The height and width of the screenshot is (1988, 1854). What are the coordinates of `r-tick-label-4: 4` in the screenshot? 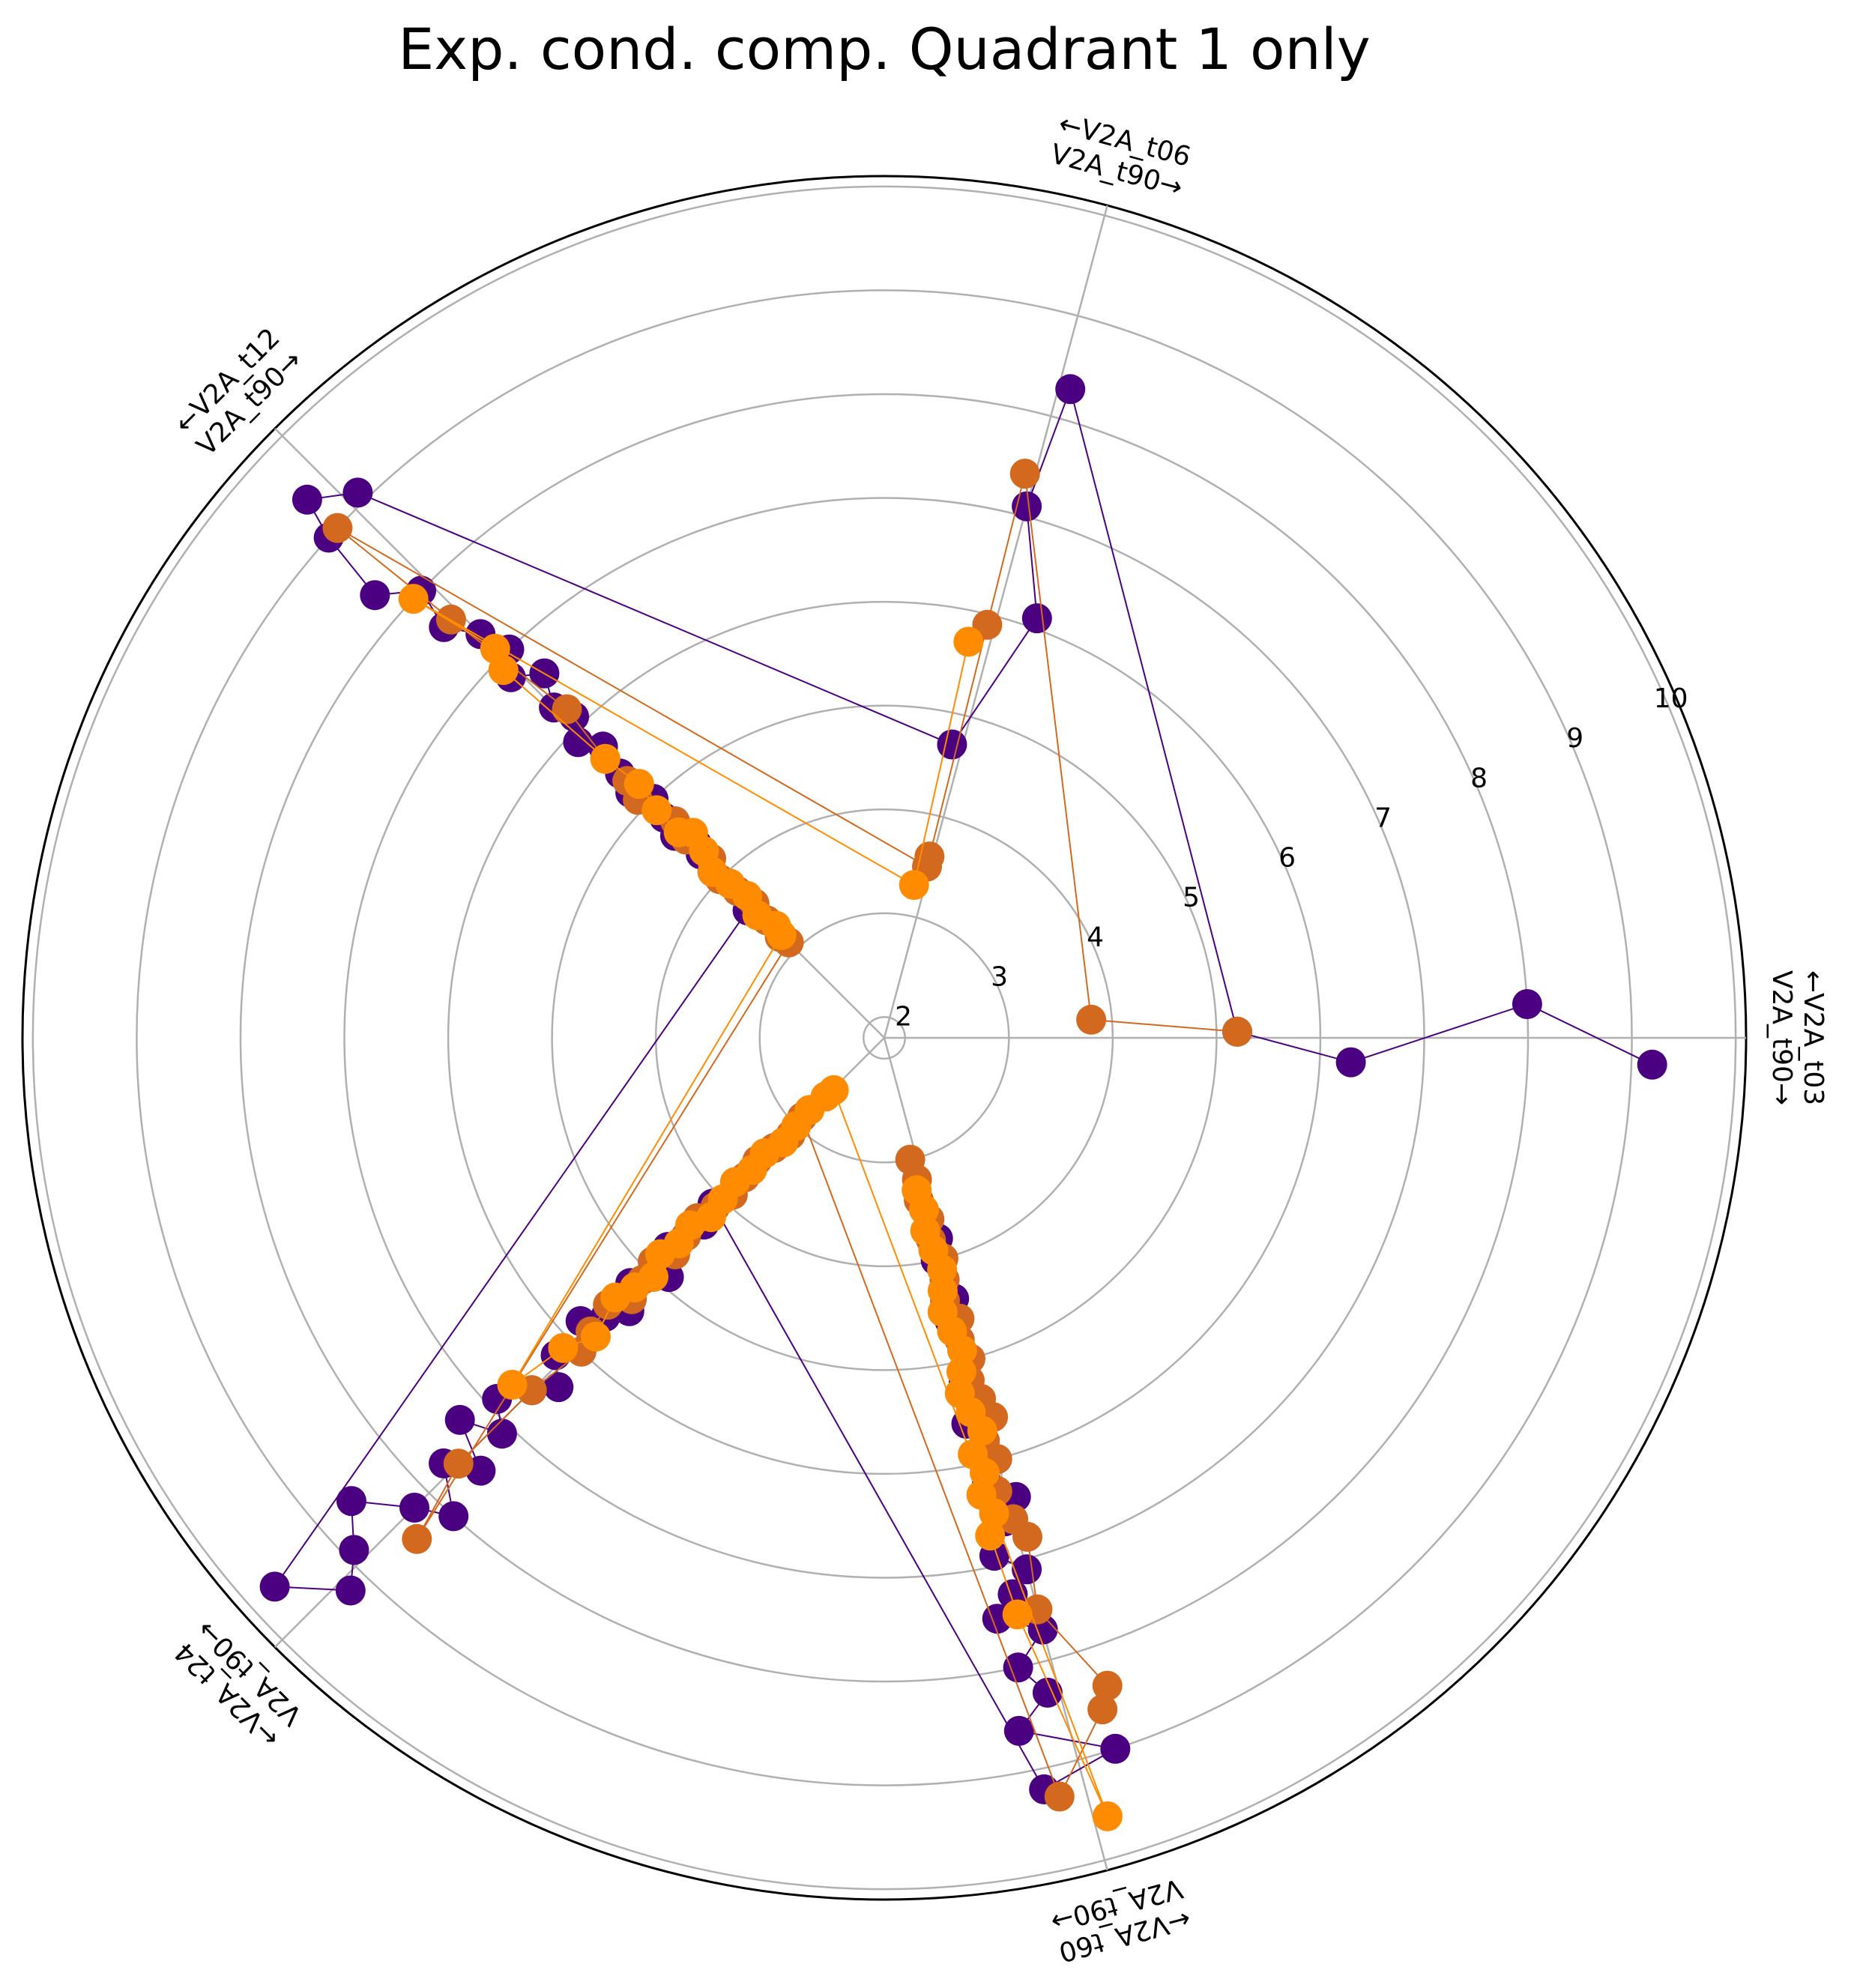 It's located at (1095, 937).